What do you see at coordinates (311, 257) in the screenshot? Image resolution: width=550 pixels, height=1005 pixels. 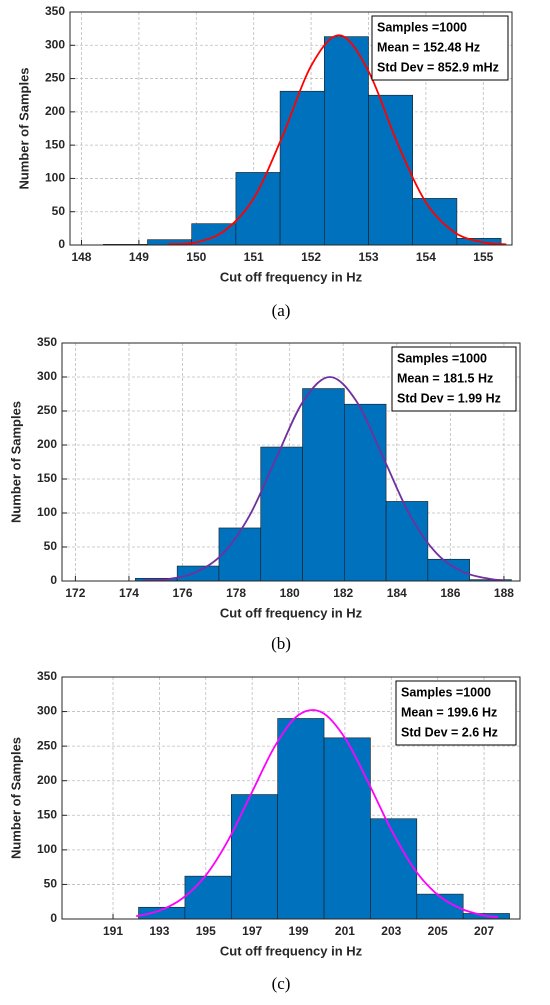 I see `x-tick-label: 152` at bounding box center [311, 257].